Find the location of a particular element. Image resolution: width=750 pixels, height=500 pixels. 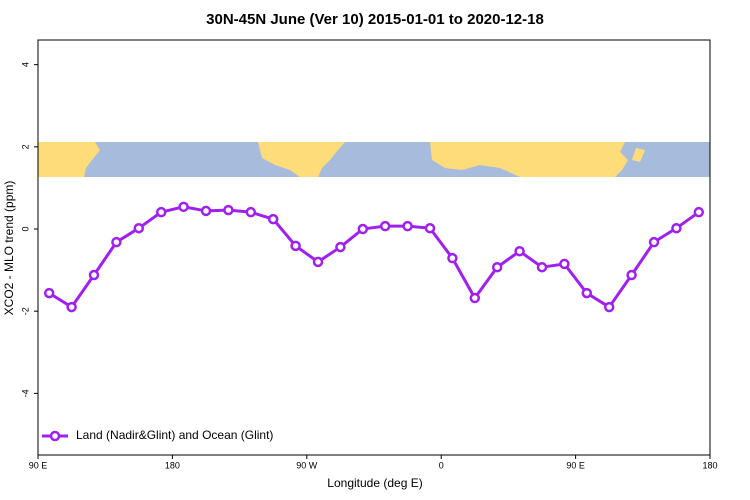

legend-label: Land (Nadir&Glint) and Ocean (Glint) is located at coordinates (174, 435).